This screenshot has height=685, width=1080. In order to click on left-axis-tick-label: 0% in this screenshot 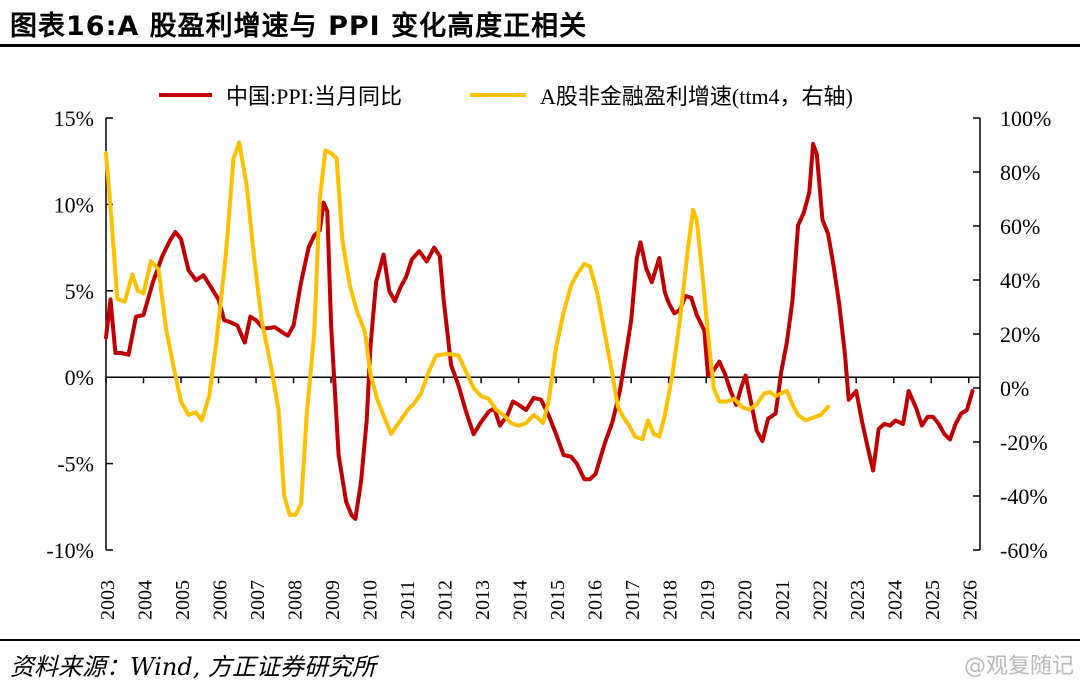, I will do `click(79, 377)`.